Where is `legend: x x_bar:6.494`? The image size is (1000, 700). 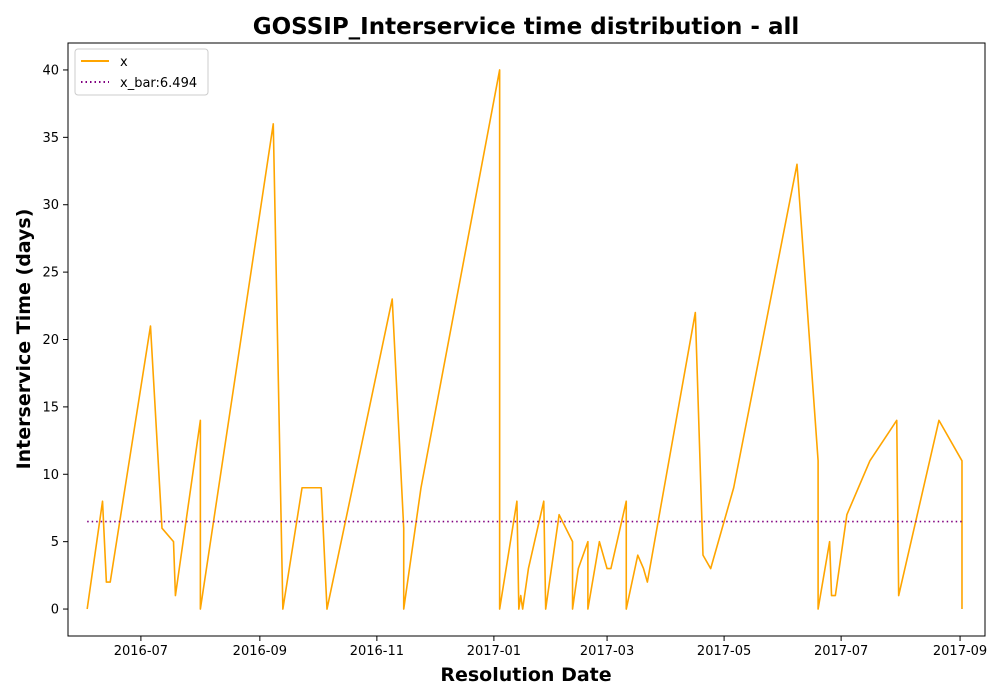 legend: x x_bar:6.494 is located at coordinates (141, 72).